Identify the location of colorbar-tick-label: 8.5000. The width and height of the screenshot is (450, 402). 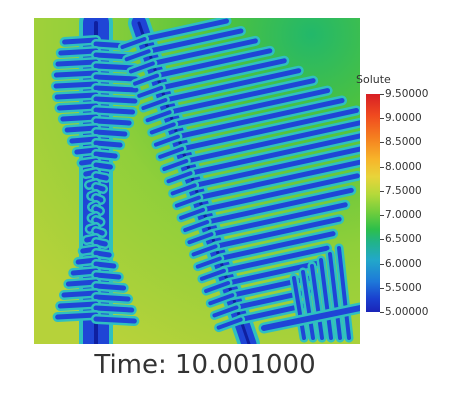
(403, 142).